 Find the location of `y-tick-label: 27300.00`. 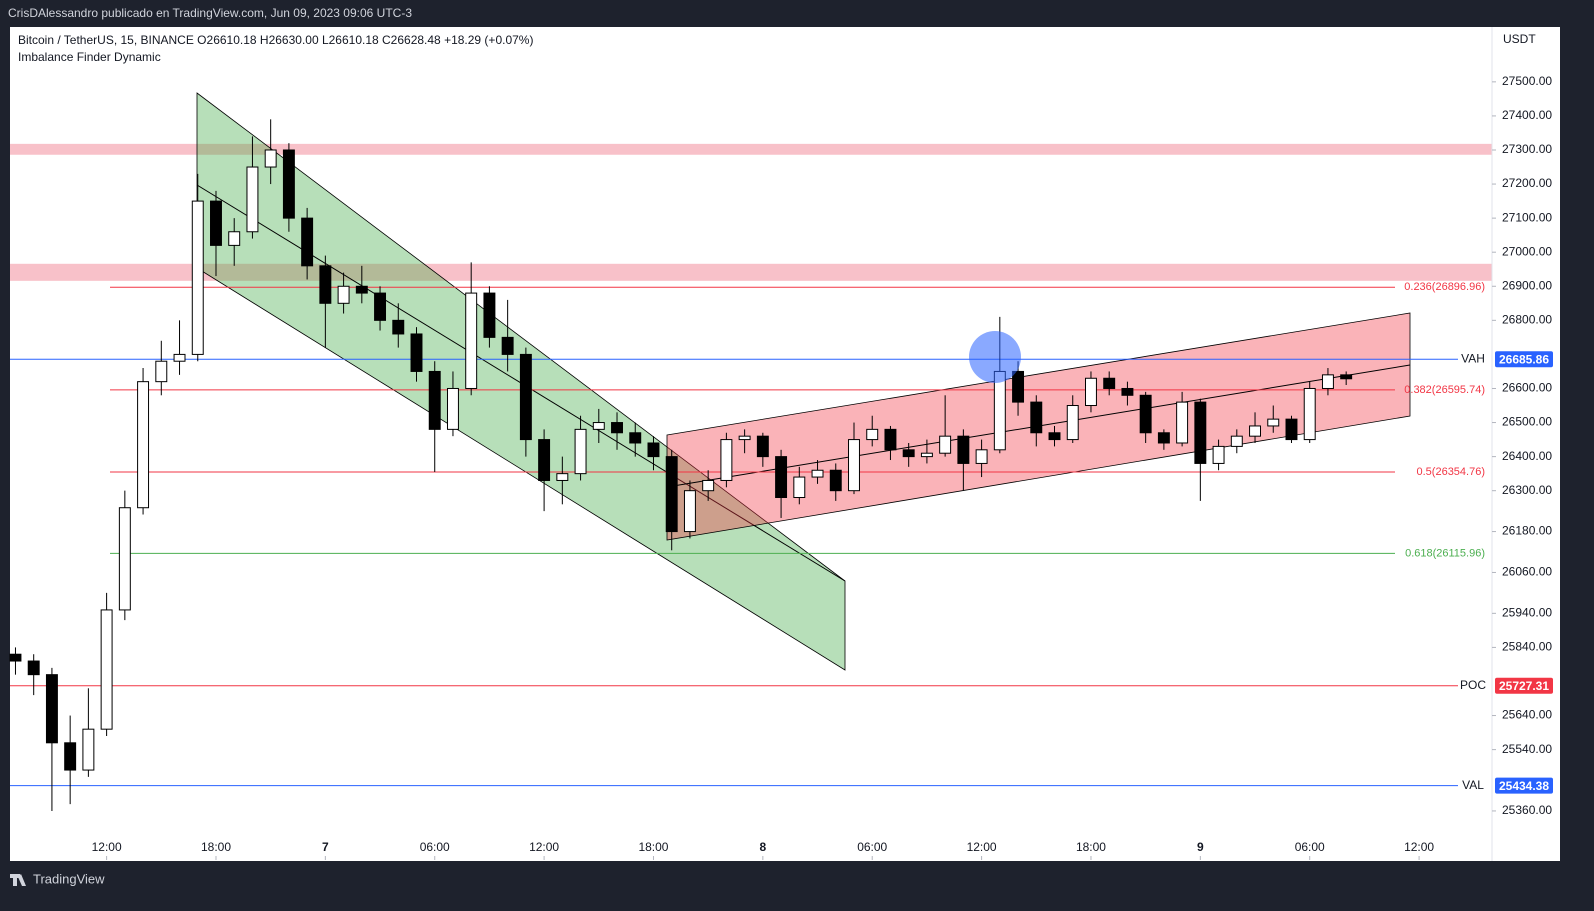

y-tick-label: 27300.00 is located at coordinates (1527, 149).